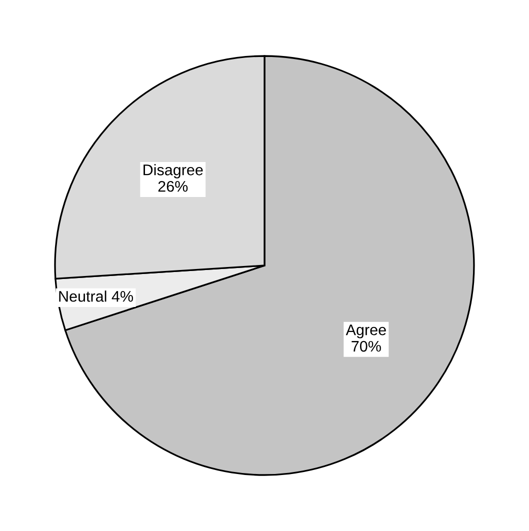  What do you see at coordinates (366, 346) in the screenshot?
I see `data-label: 70%` at bounding box center [366, 346].